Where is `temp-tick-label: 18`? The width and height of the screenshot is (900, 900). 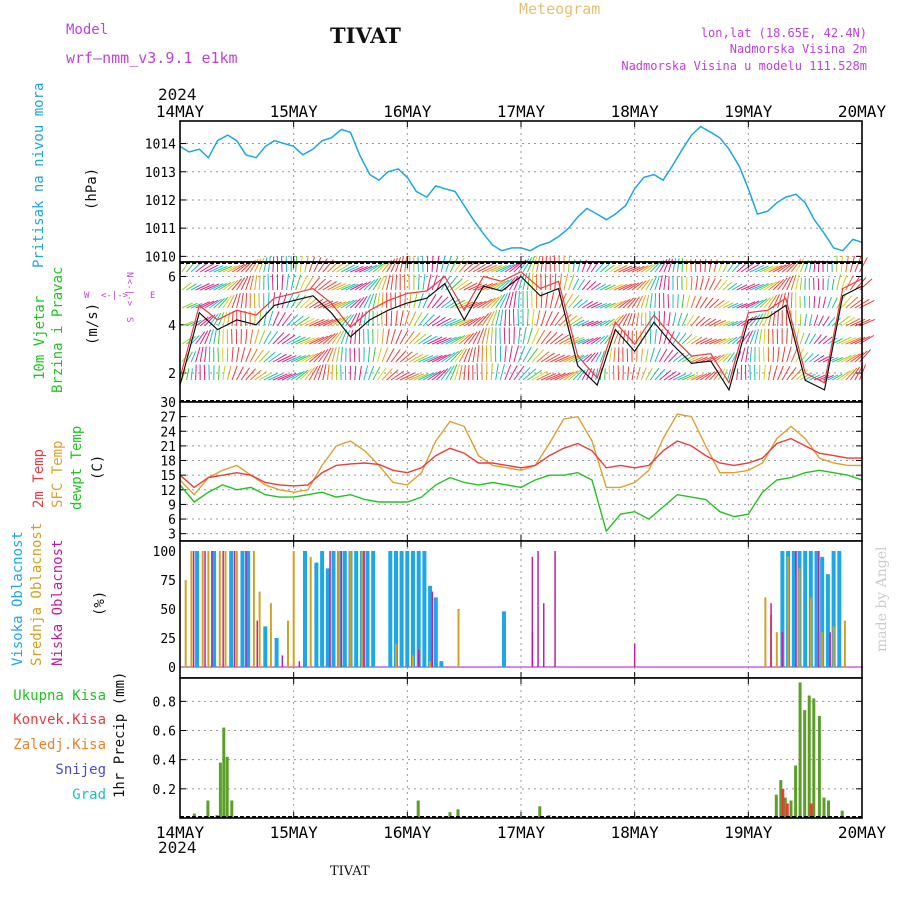 temp-tick-label: 18 is located at coordinates (168, 462).